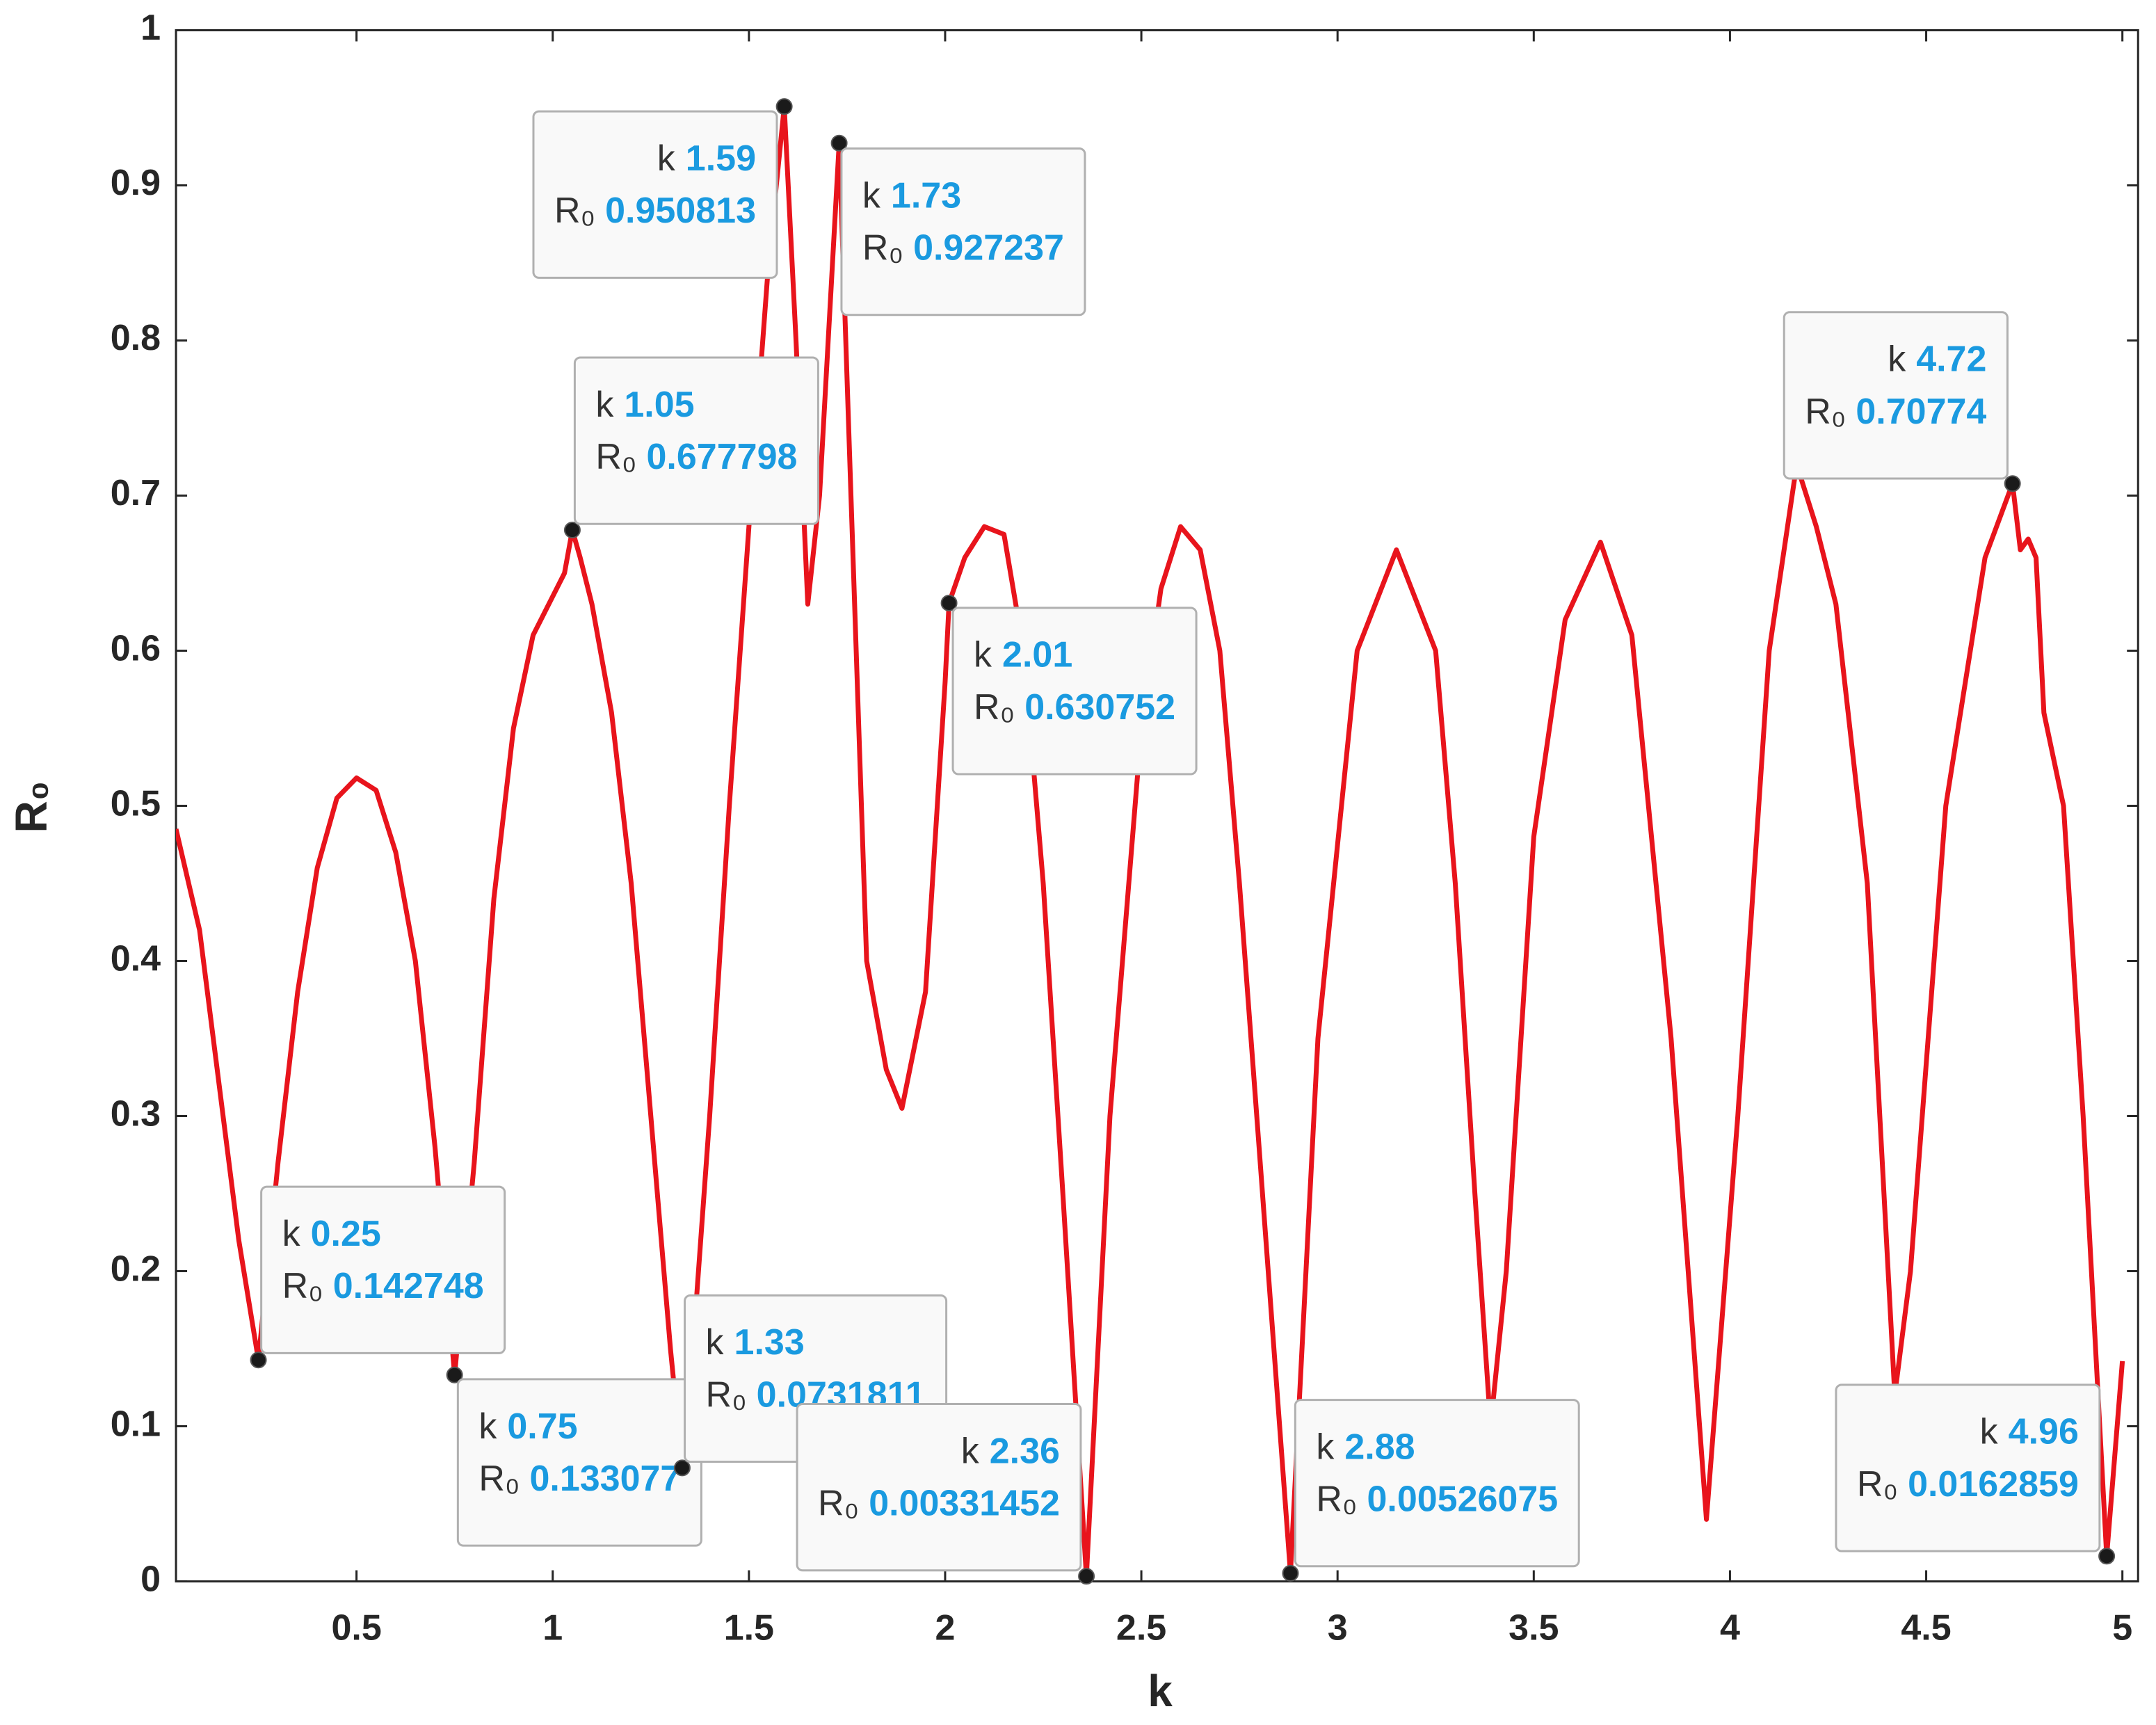 The height and width of the screenshot is (1725, 2156). I want to click on datatip: k 4.96 R₀ 0.0162859, so click(1968, 1467).